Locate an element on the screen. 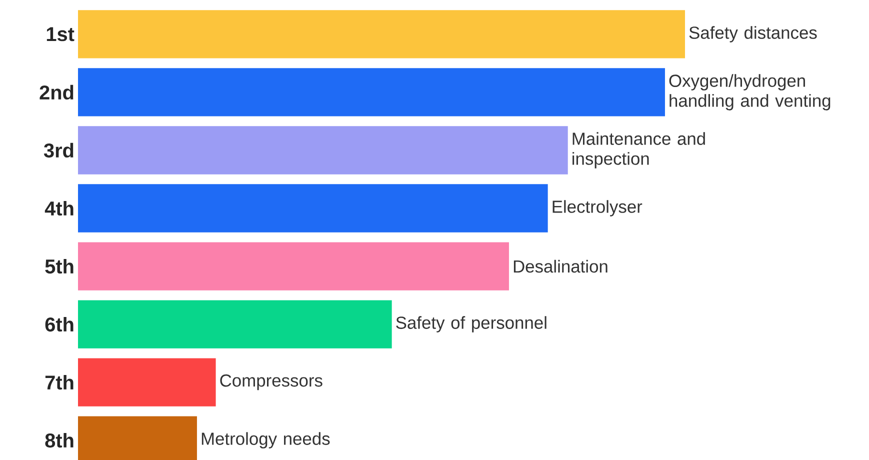 The height and width of the screenshot is (460, 869). y-tick-label: 4th is located at coordinates (59, 208).